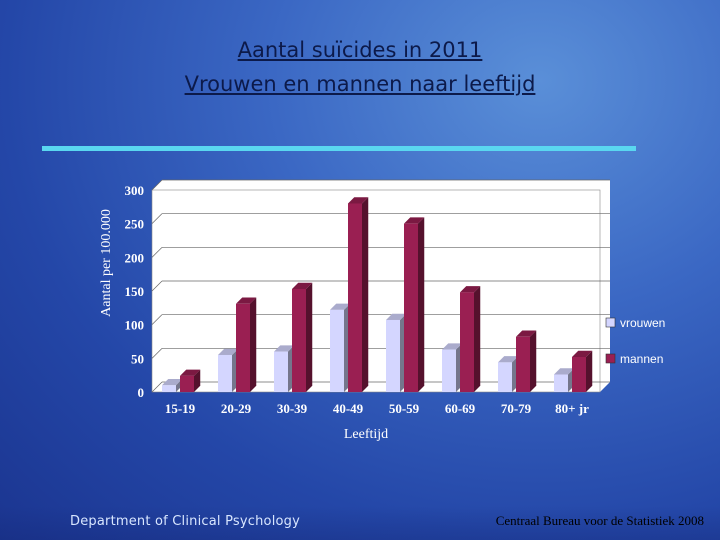 This screenshot has height=540, width=720. I want to click on y-tick-label: 200, so click(135, 257).